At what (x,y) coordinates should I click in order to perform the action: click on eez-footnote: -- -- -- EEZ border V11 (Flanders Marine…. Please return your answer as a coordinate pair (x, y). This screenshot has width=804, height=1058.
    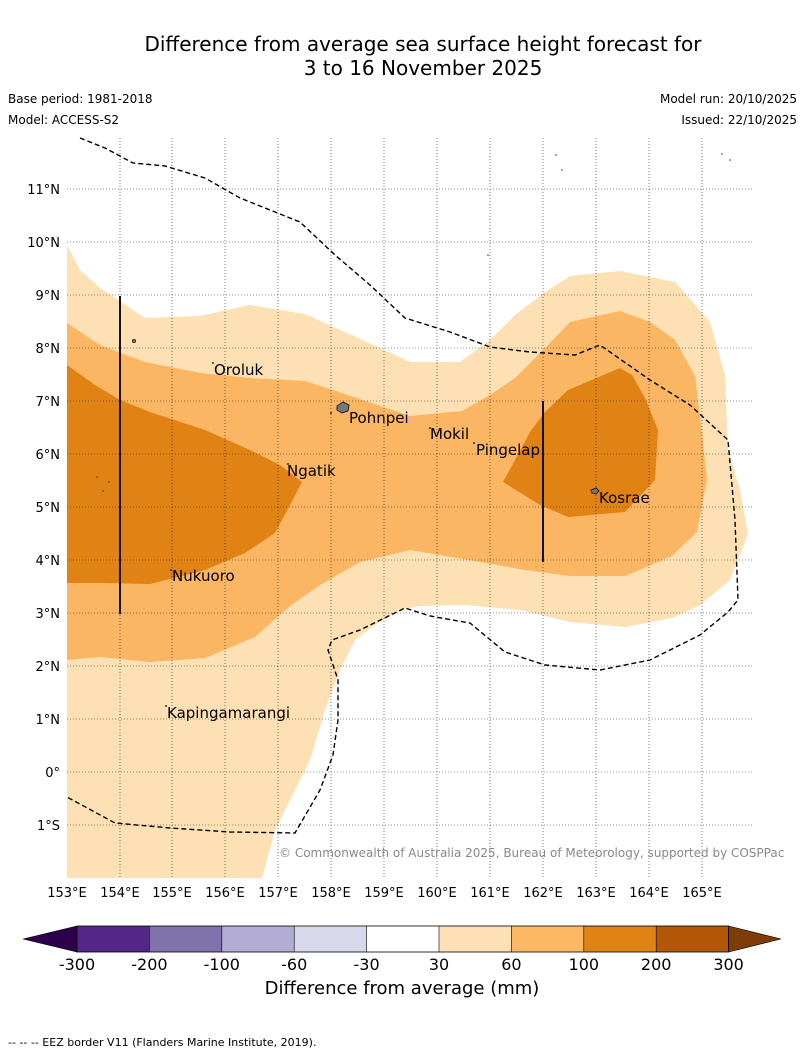
    Looking at the image, I should click on (162, 1042).